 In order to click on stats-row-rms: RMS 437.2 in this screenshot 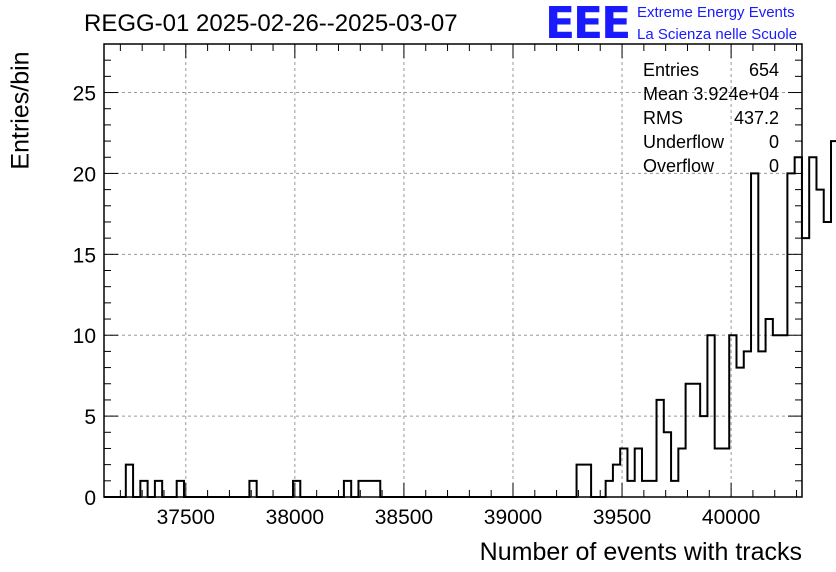, I will do `click(711, 118)`.